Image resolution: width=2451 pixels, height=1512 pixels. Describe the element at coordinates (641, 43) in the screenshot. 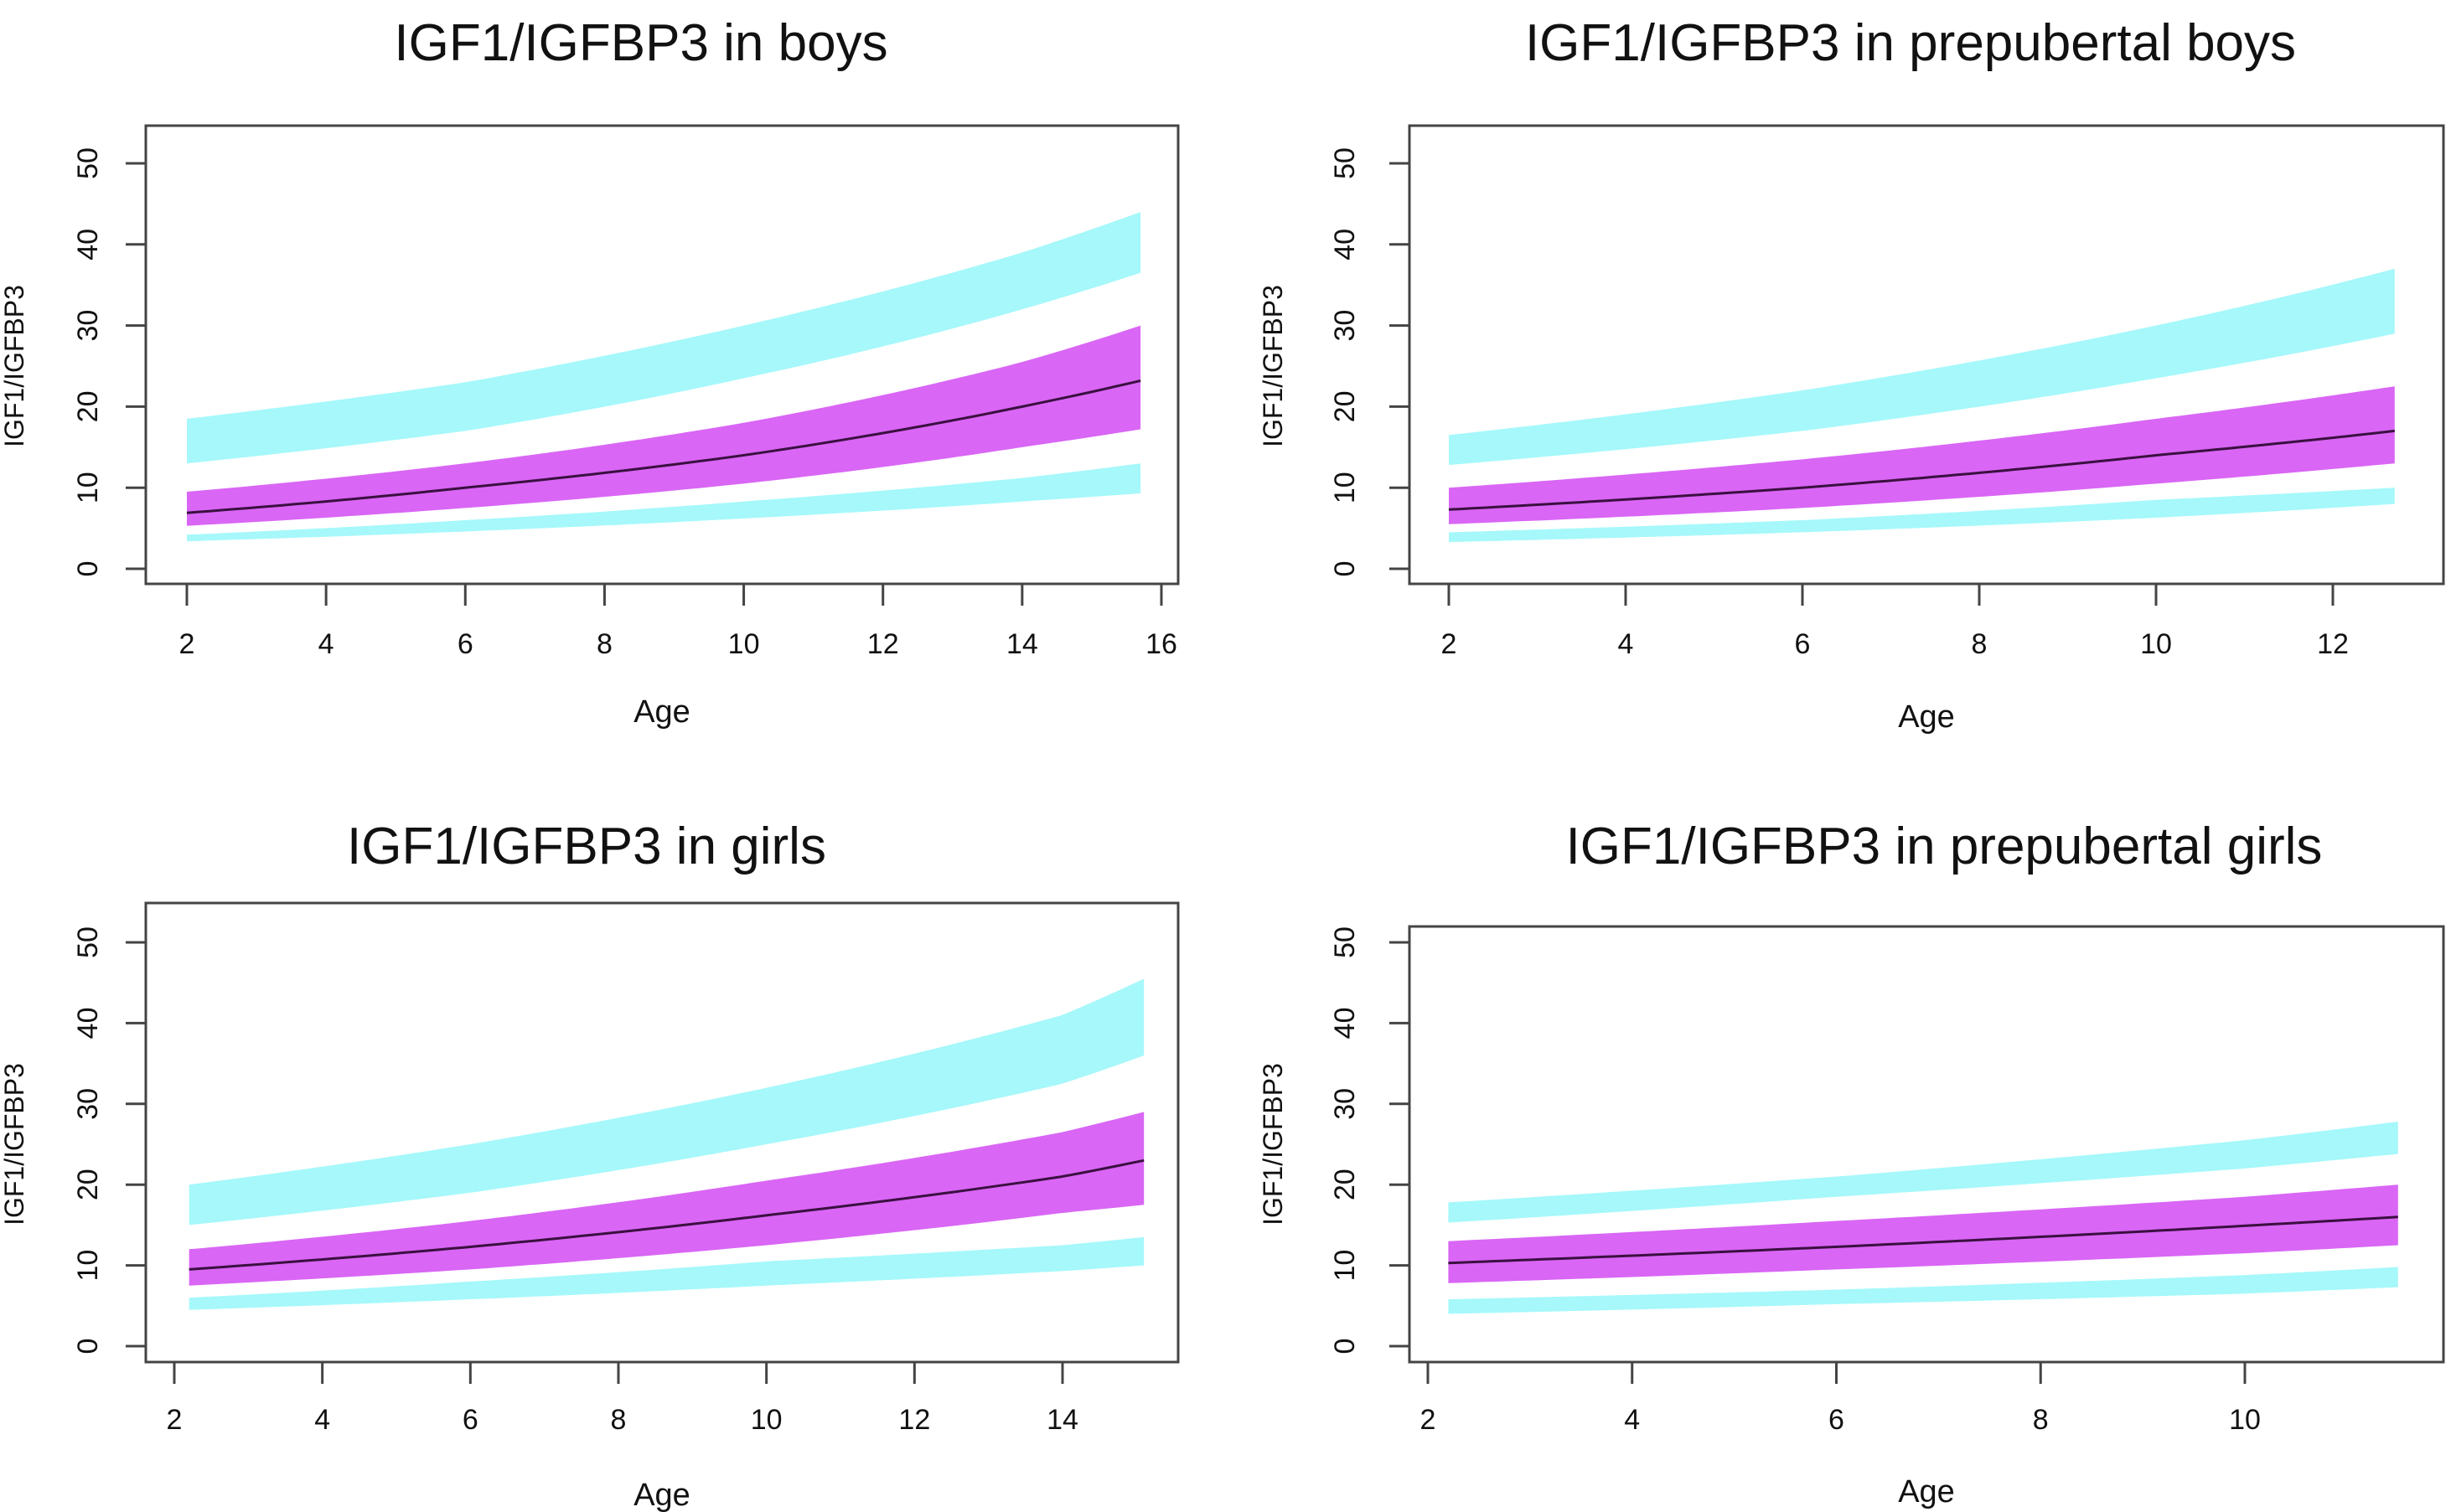

I see `chart-title: IGF1/IGFBP3 in boys` at that location.